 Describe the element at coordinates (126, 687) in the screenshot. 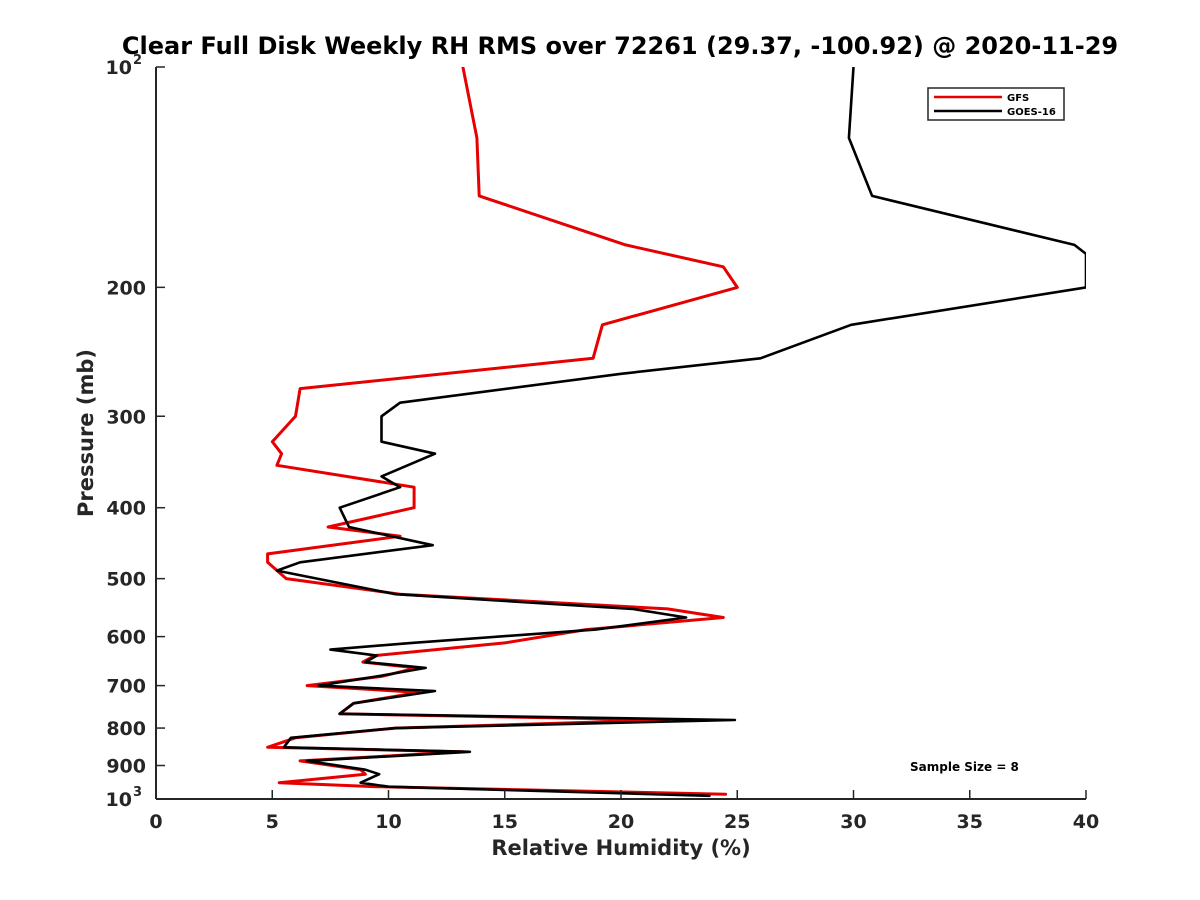

I see `y-tick-label: 700` at that location.